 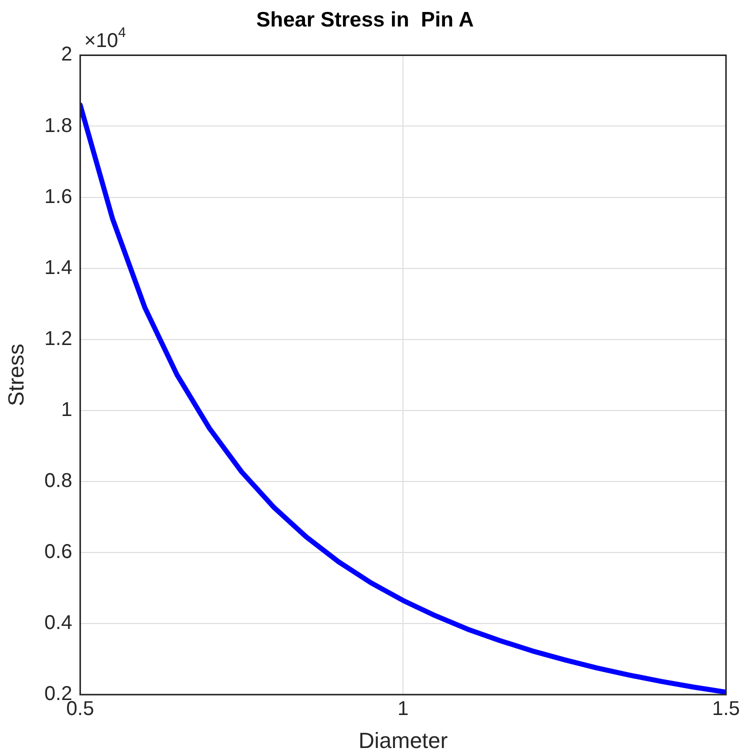 I want to click on x-axis-title: Diameter, so click(x=403, y=740).